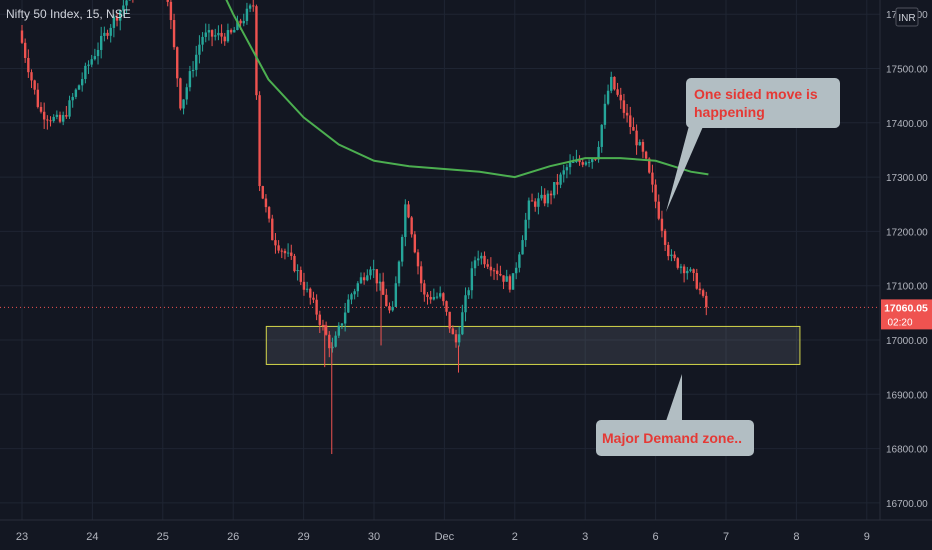 The height and width of the screenshot is (550, 932). I want to click on callout-top-line2: happening, so click(729, 112).